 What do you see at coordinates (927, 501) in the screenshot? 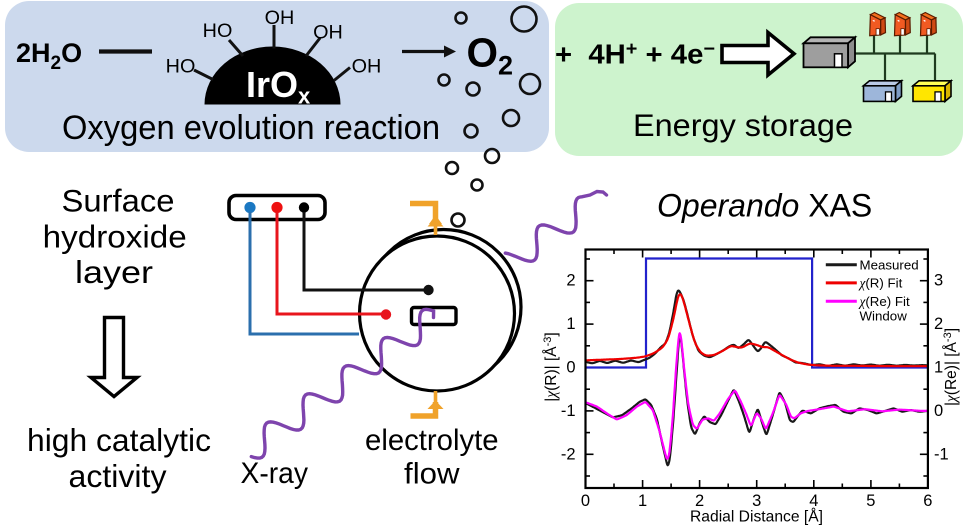
I see `svg-text: 6` at bounding box center [927, 501].